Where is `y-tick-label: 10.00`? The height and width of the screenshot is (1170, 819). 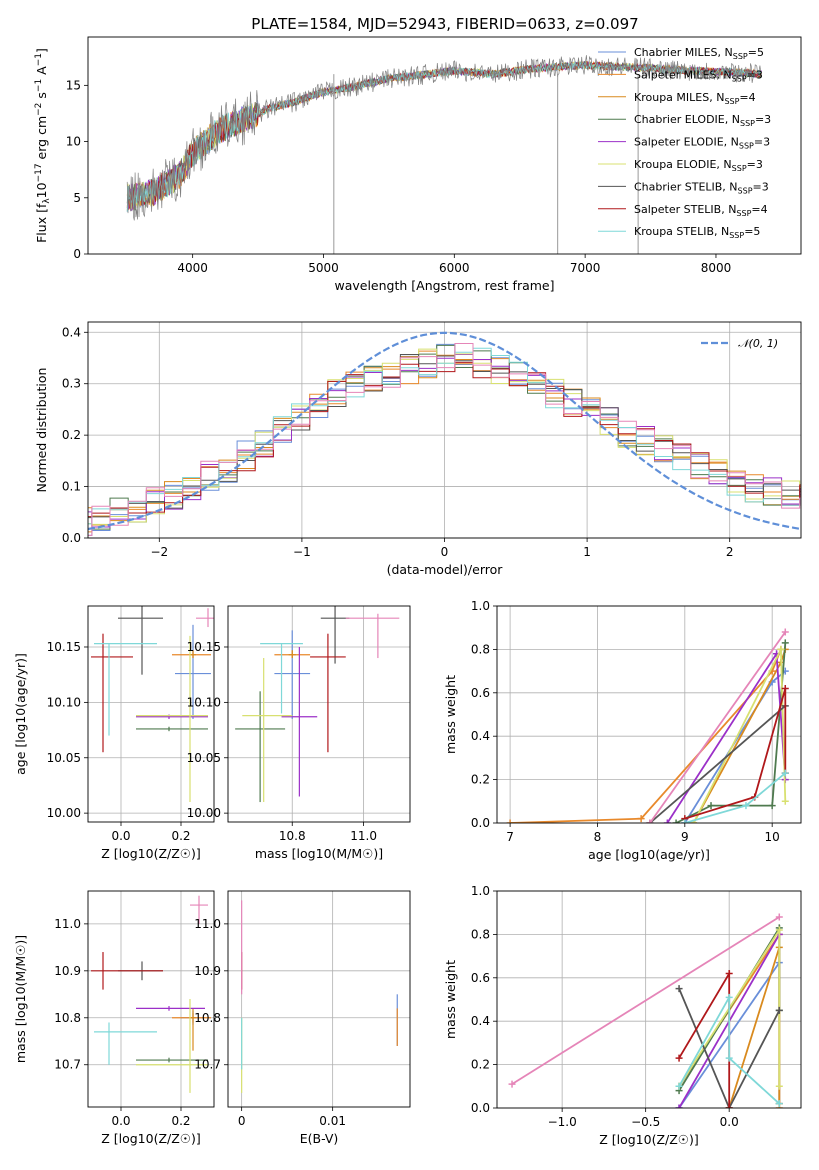
y-tick-label: 10.00 is located at coordinates (204, 813).